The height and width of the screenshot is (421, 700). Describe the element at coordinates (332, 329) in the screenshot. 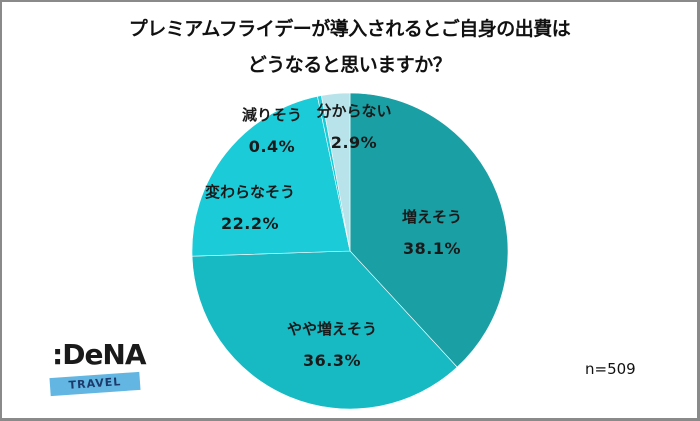

I see `slice-name: やや増えそう` at that location.